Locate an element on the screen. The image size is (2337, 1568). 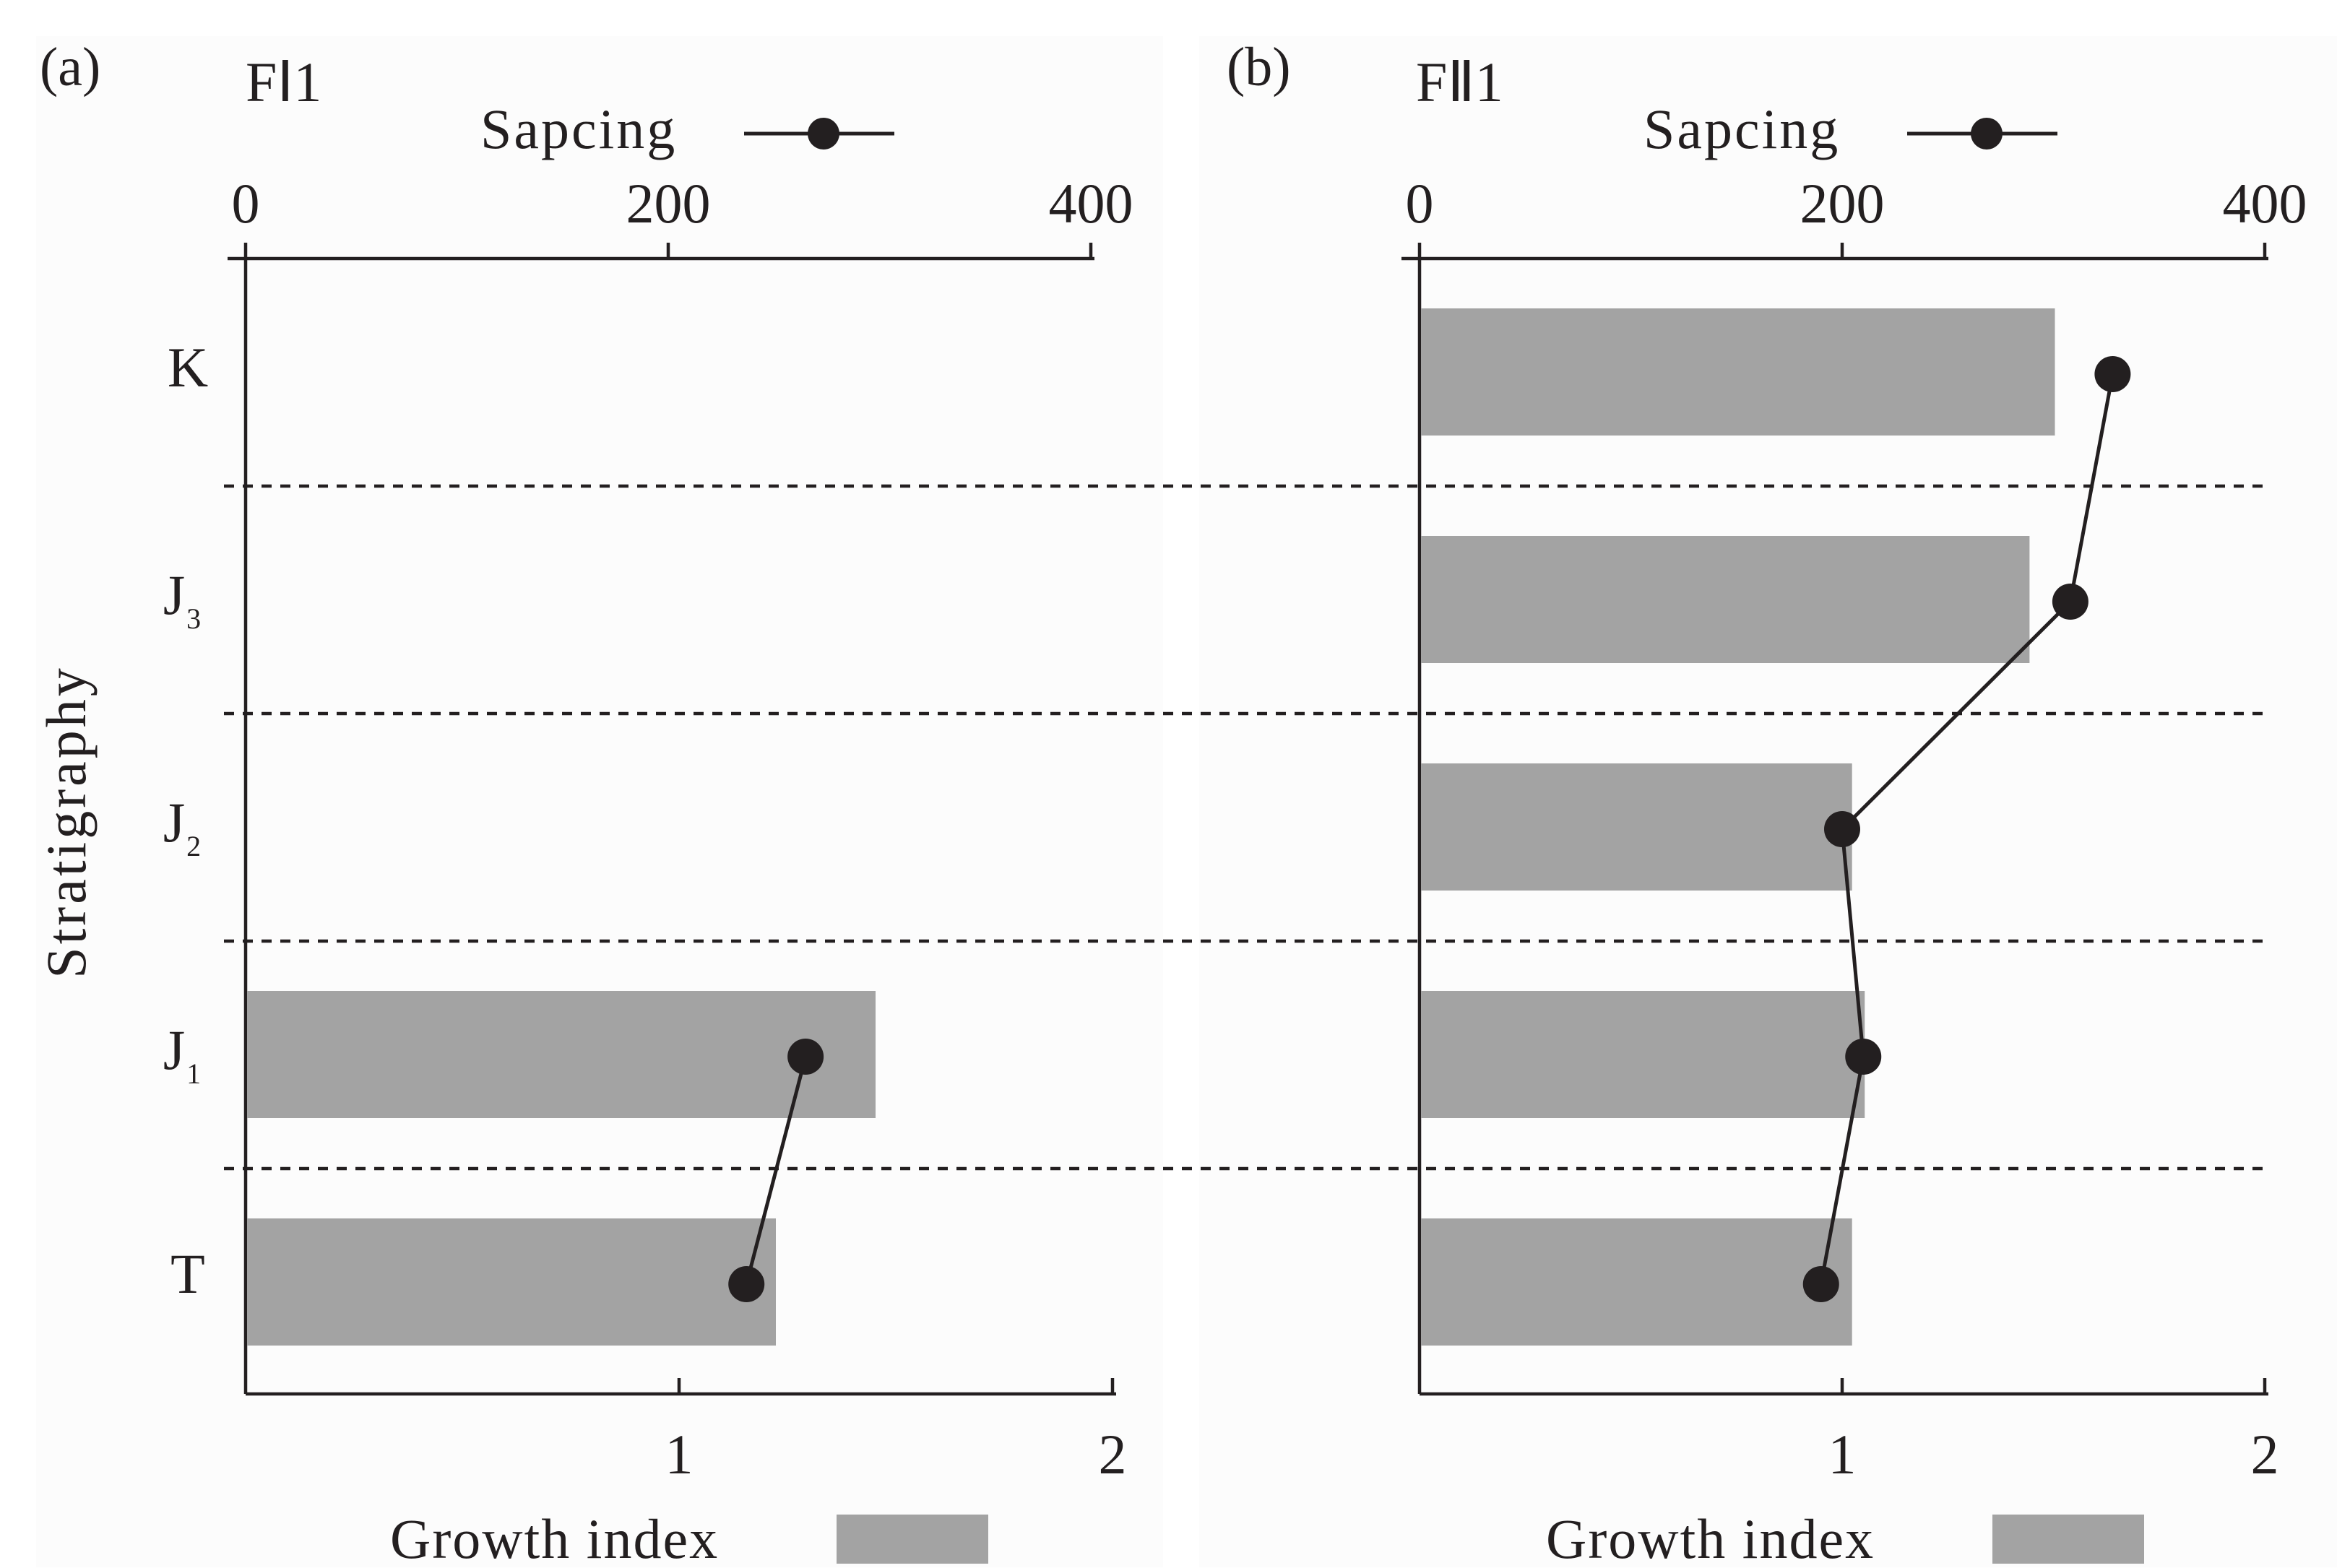
panel-a-growth-bar-j1 is located at coordinates (561, 1054).